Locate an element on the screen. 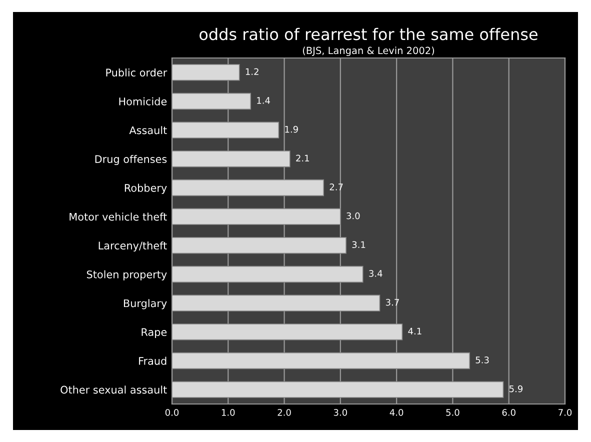 This screenshot has width=591, height=442. y-tick-label: Larceny/theft is located at coordinates (132, 246).